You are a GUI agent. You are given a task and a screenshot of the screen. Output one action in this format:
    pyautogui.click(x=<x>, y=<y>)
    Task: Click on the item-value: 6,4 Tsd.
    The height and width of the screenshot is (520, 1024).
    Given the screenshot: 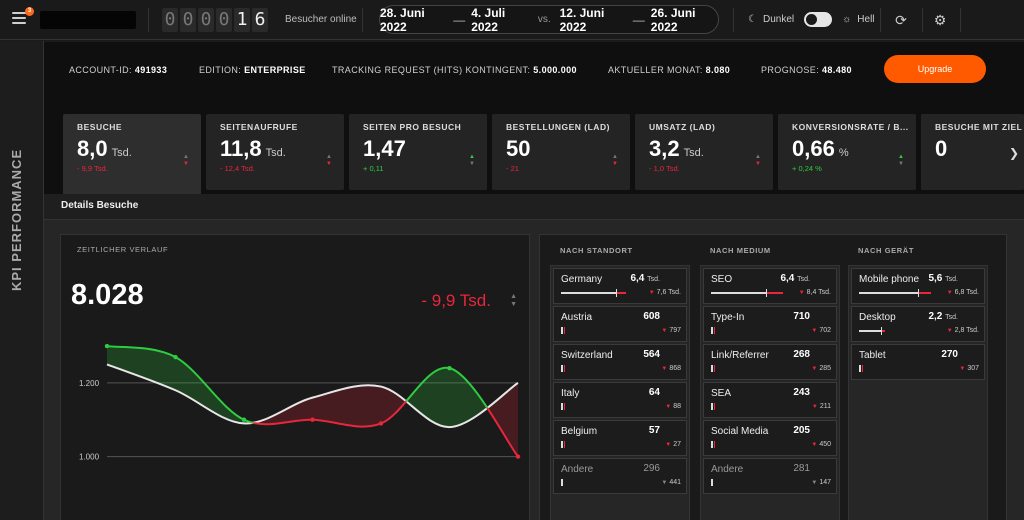 What is the action you would take?
    pyautogui.click(x=795, y=278)
    